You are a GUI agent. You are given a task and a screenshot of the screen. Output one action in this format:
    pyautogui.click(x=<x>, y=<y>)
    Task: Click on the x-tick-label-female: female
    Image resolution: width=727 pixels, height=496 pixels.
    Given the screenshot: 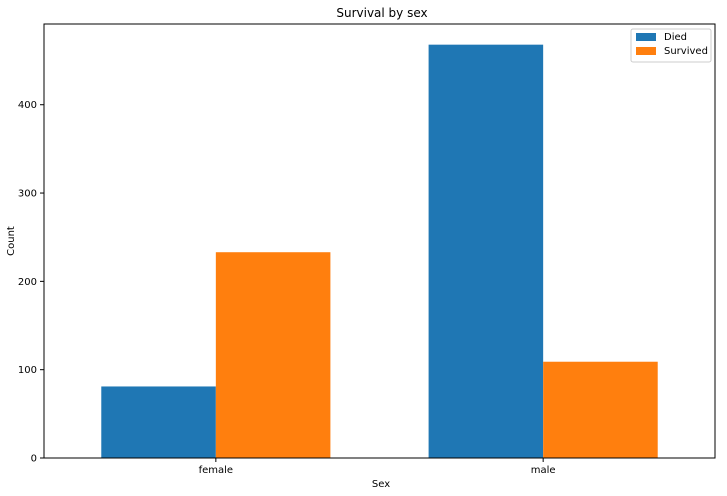 What is the action you would take?
    pyautogui.click(x=216, y=470)
    